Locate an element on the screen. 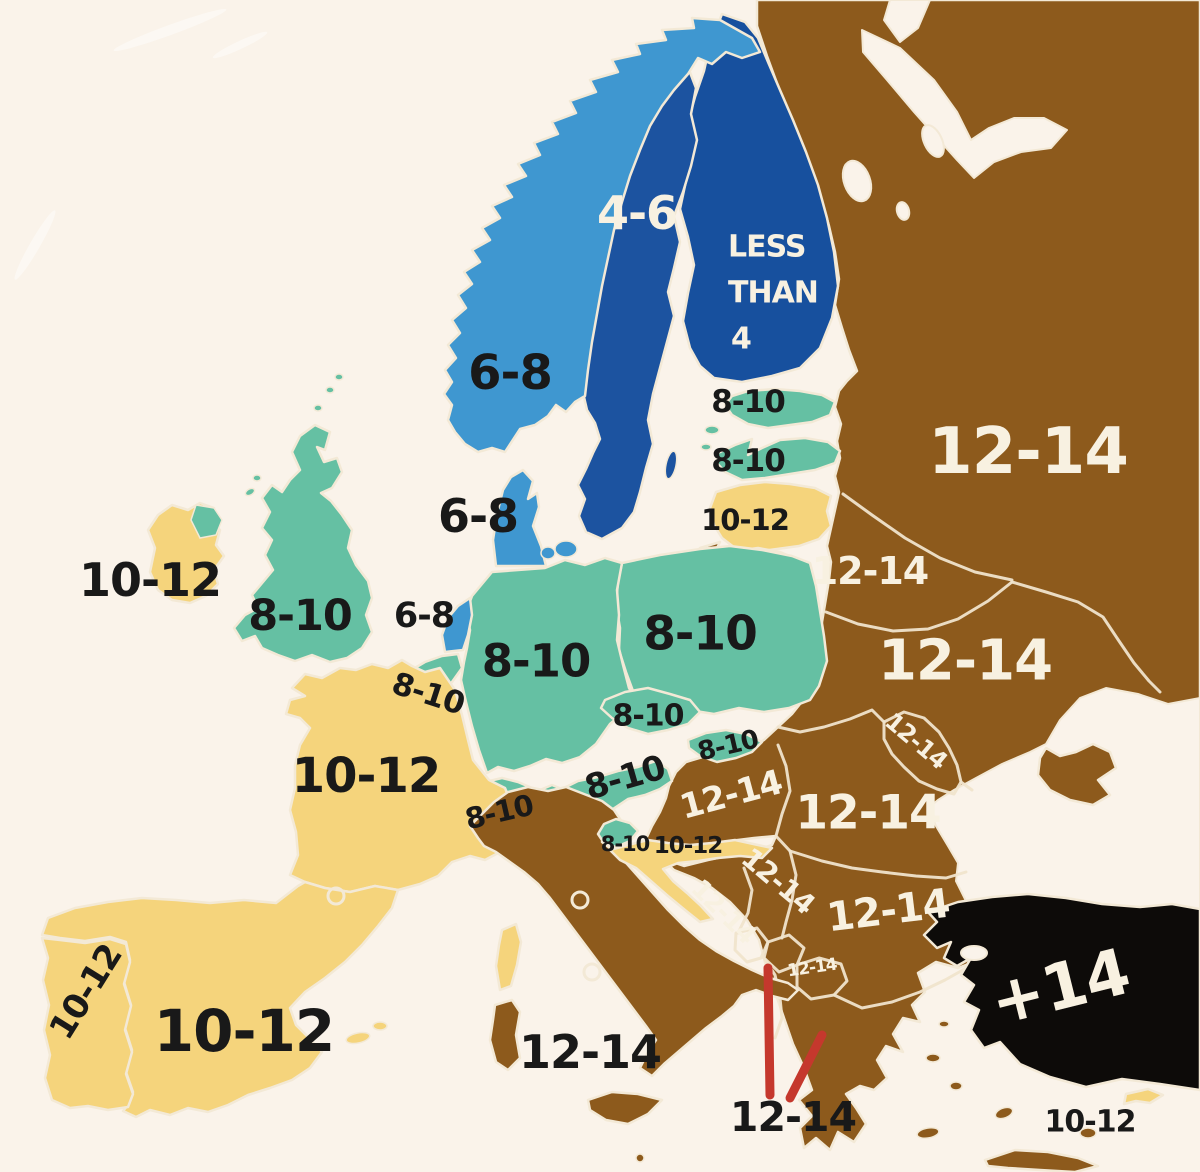 Image resolution: width=1200 pixels, height=1172 pixels. scottish-islands is located at coordinates (294, 435).